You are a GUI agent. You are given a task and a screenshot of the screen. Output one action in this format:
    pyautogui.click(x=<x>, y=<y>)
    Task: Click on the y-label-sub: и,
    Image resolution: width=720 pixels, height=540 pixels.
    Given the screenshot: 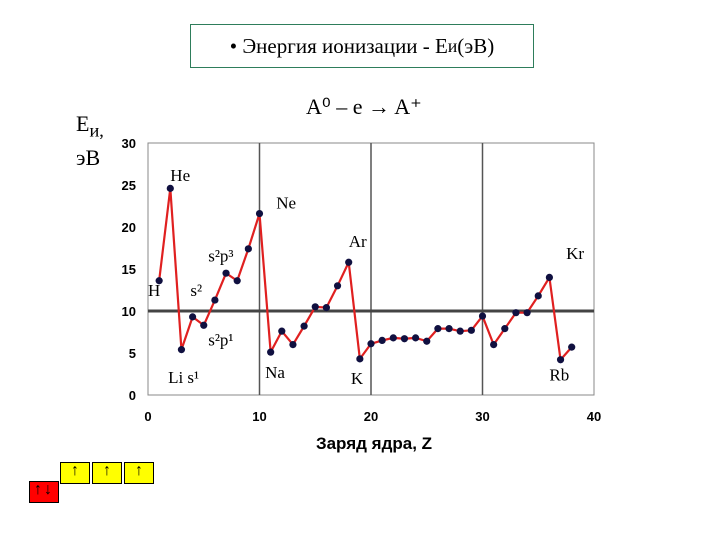 What is the action you would take?
    pyautogui.click(x=96, y=130)
    